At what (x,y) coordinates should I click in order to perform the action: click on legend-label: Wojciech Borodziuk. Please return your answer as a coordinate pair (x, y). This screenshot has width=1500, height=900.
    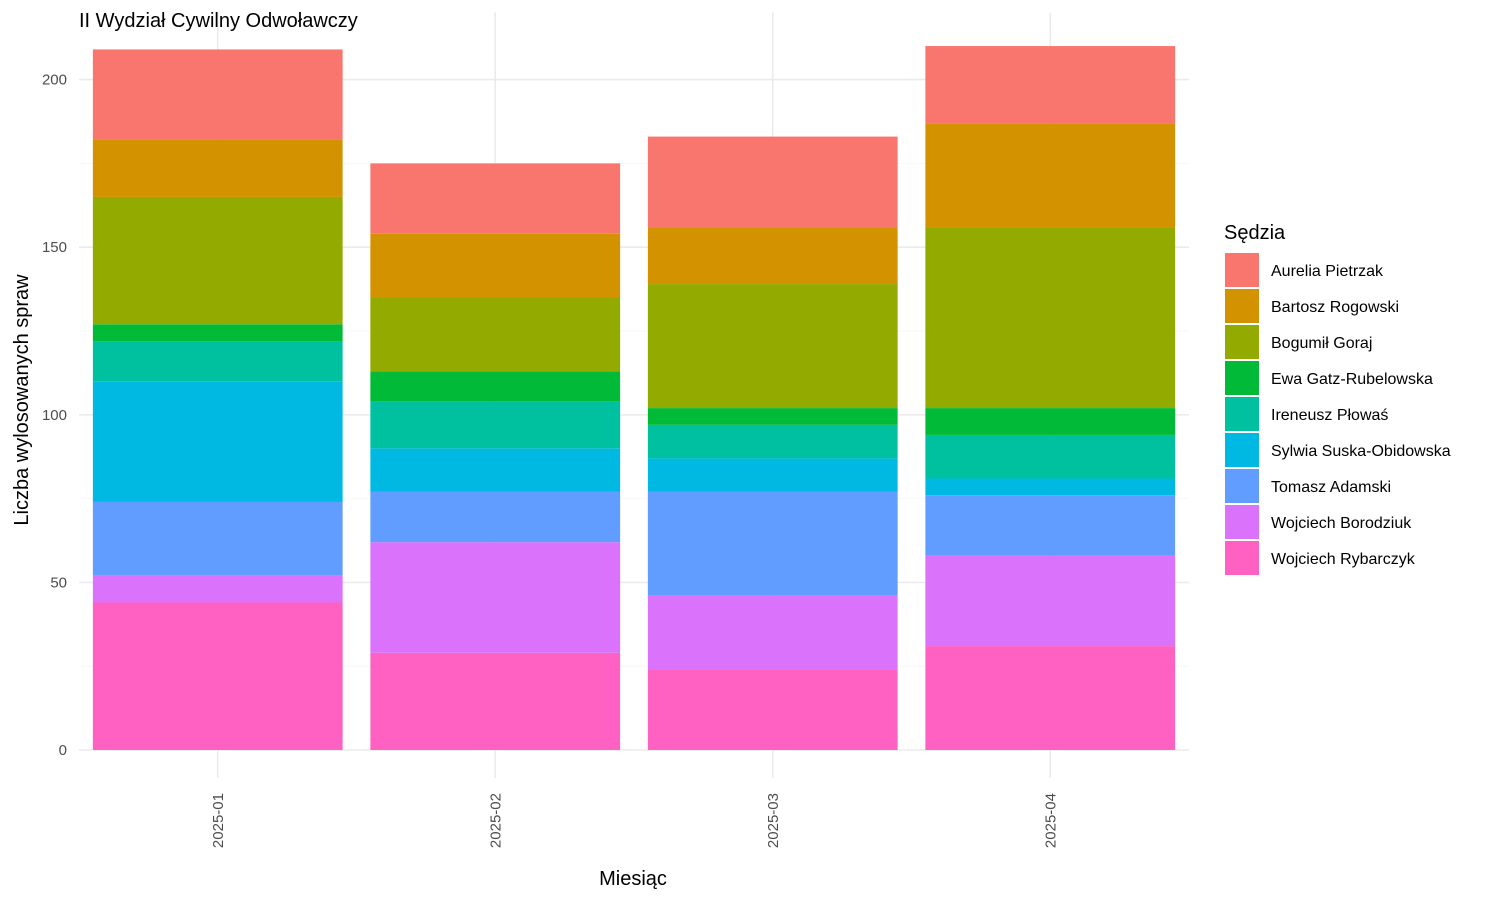
    Looking at the image, I should click on (1341, 523).